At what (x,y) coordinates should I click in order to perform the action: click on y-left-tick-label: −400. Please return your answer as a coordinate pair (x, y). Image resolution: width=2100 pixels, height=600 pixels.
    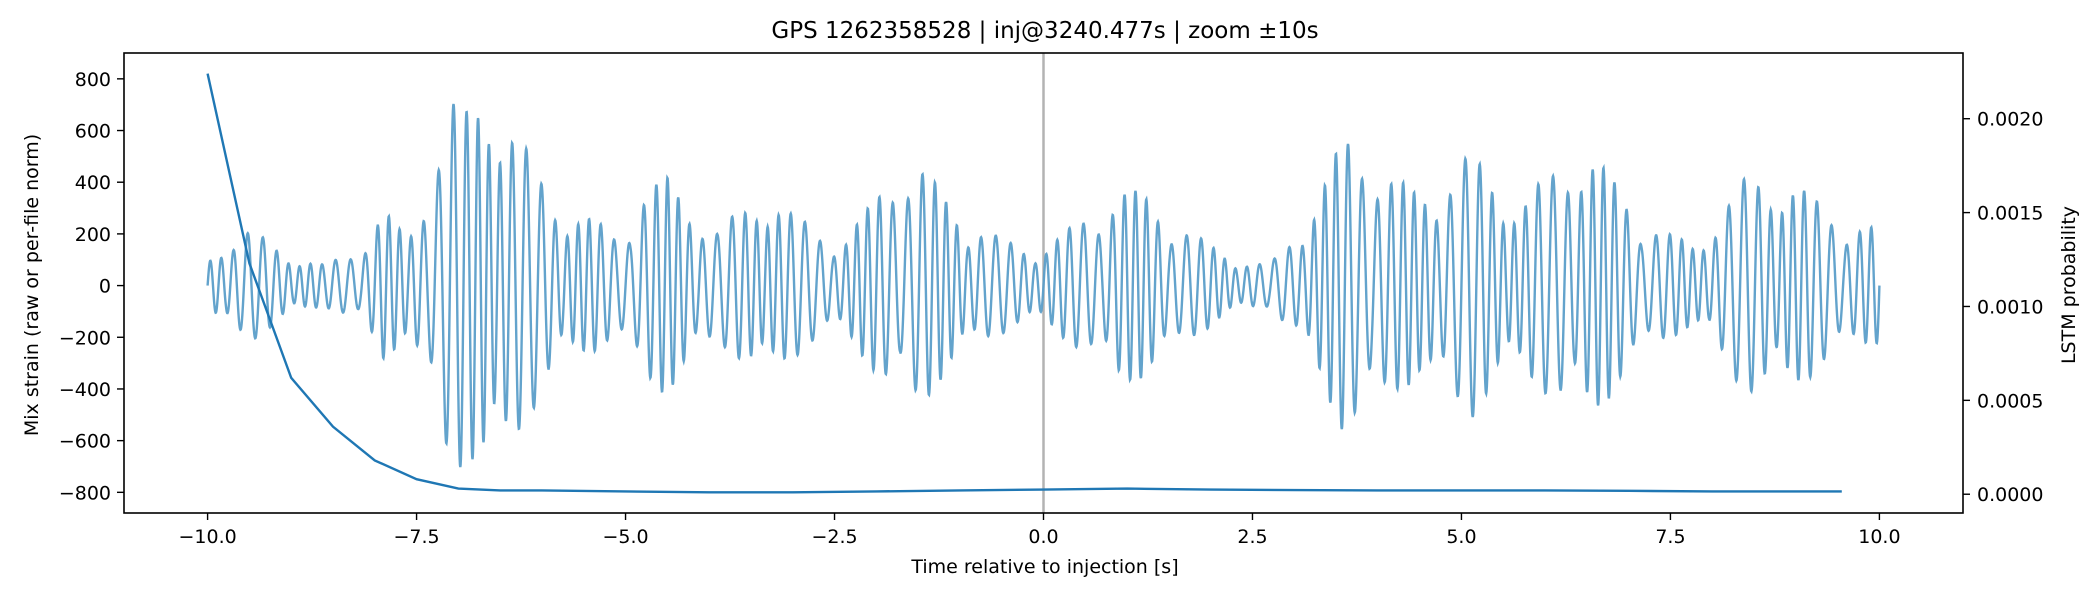
    Looking at the image, I should click on (85, 390).